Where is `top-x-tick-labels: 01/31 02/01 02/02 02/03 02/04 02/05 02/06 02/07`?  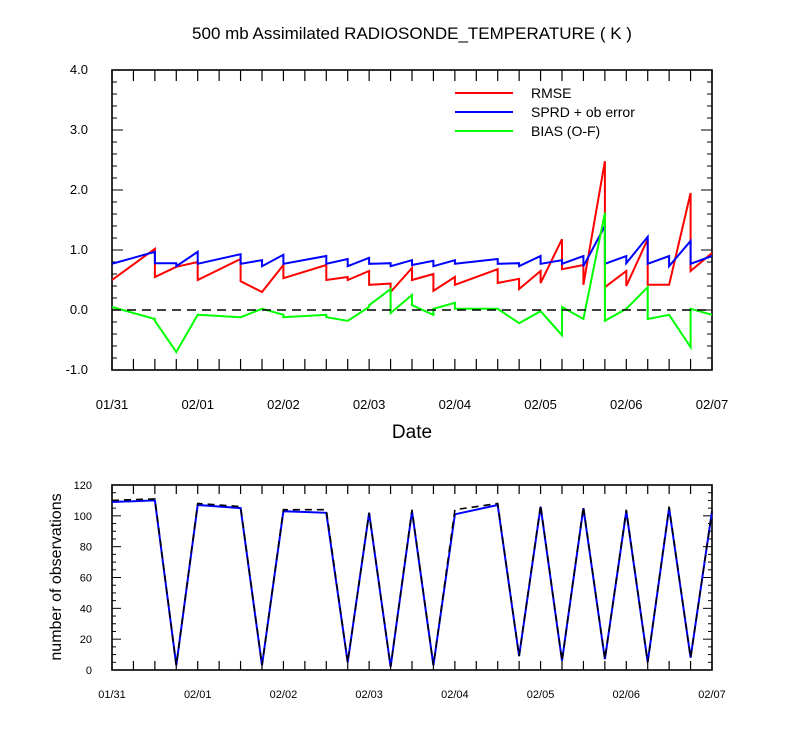 top-x-tick-labels: 01/31 02/01 02/02 02/03 02/04 02/05 02/06 02/07 is located at coordinates (412, 404).